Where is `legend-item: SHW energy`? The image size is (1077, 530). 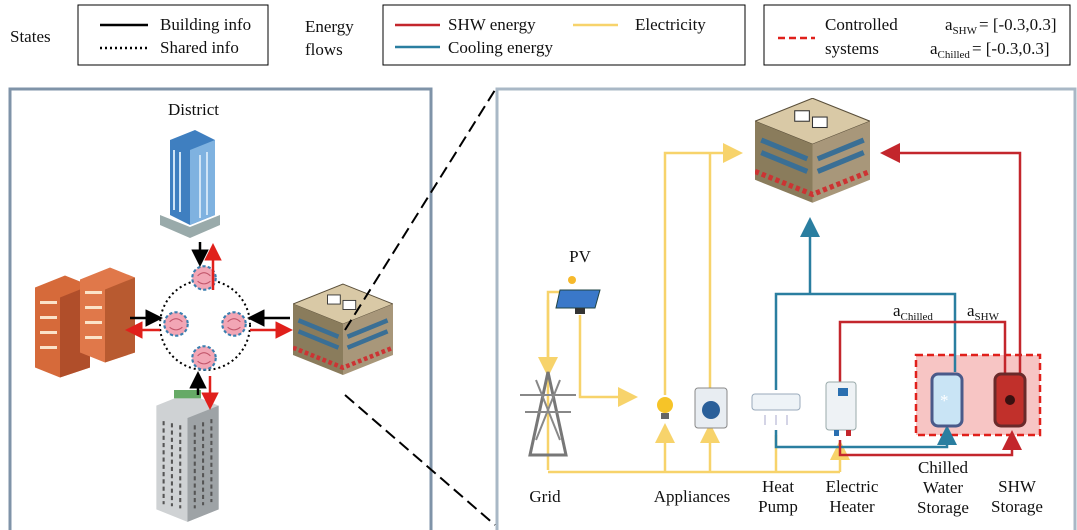
legend-item: SHW energy is located at coordinates (492, 24).